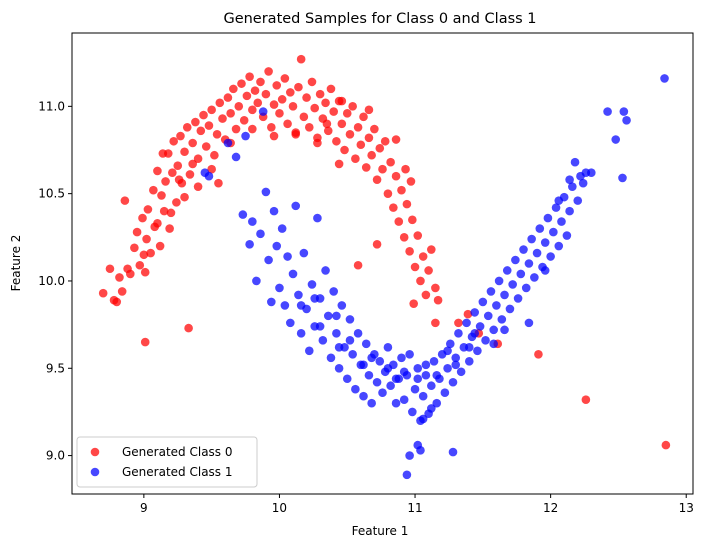 This screenshot has width=701, height=547. What do you see at coordinates (51, 281) in the screenshot?
I see `y-tick-label: 10.0` at bounding box center [51, 281].